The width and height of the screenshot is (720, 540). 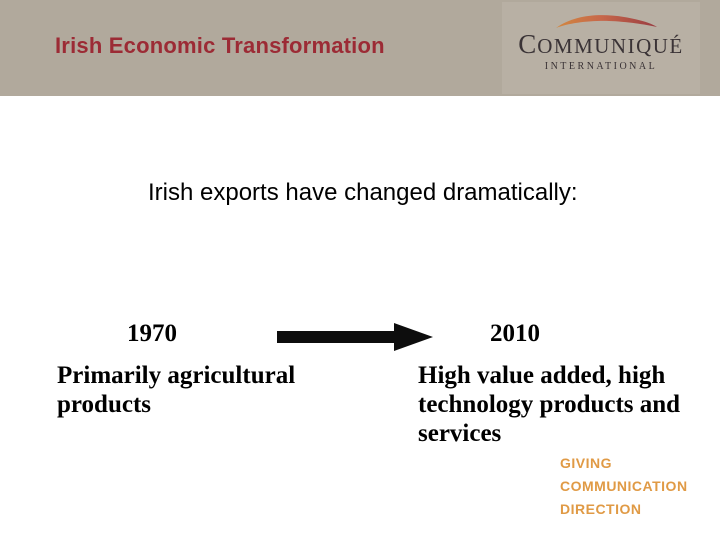 I want to click on company-logo: COMMUNIQUÉ INTERNATIONAL, so click(x=601, y=48).